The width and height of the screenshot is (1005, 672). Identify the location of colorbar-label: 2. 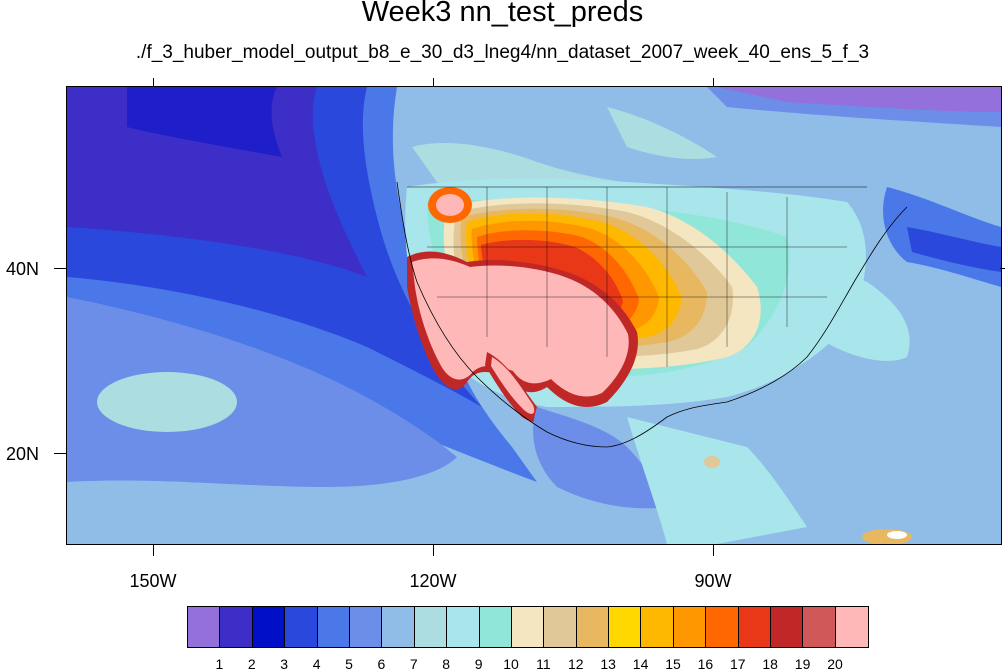
(251, 664).